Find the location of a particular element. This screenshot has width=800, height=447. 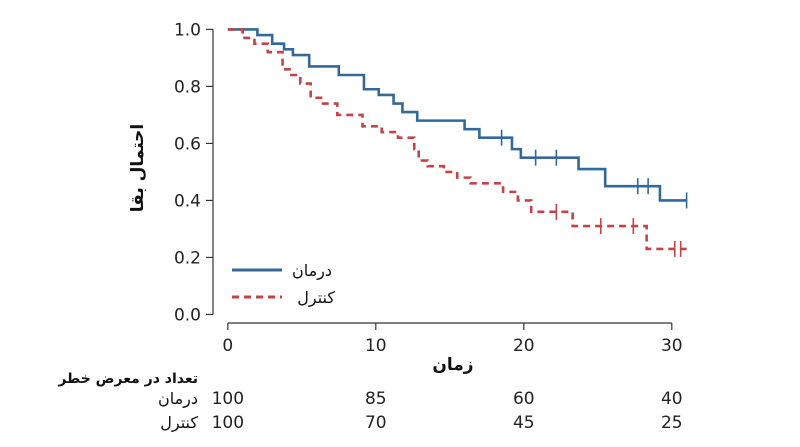

risk-value-control: 25 is located at coordinates (672, 423).